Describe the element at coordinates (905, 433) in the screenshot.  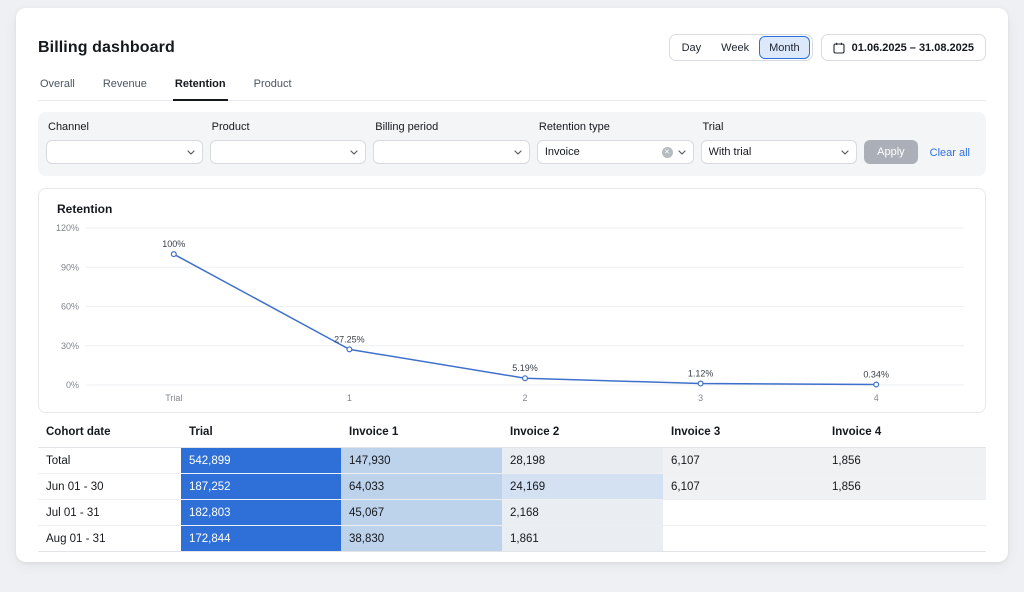
I see `column-header-invoice-4: Invoice 4` at that location.